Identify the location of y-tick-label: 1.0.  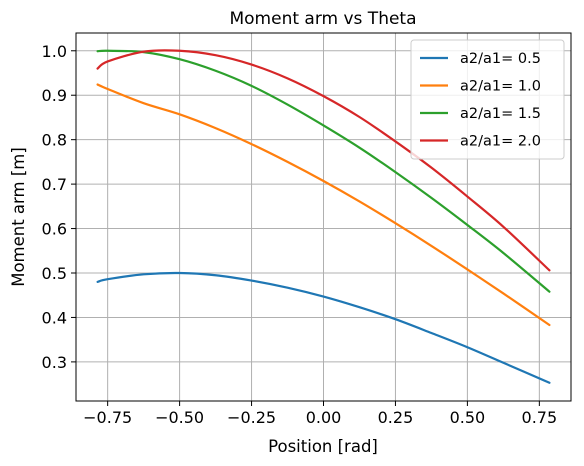
(54, 51).